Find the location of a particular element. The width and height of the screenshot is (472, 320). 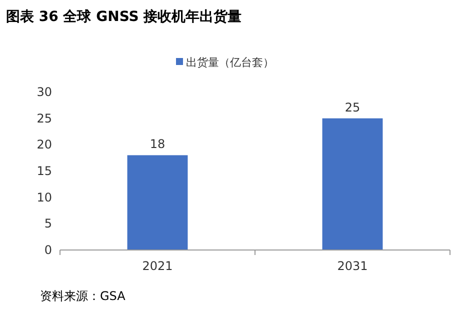

x-tick-label: 2021 is located at coordinates (157, 266).